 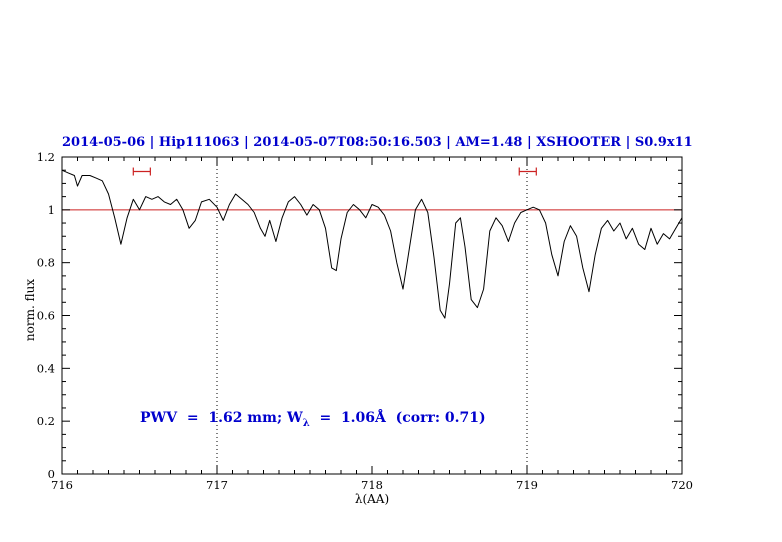 I want to click on y-tick-label: 1, so click(x=51, y=210).